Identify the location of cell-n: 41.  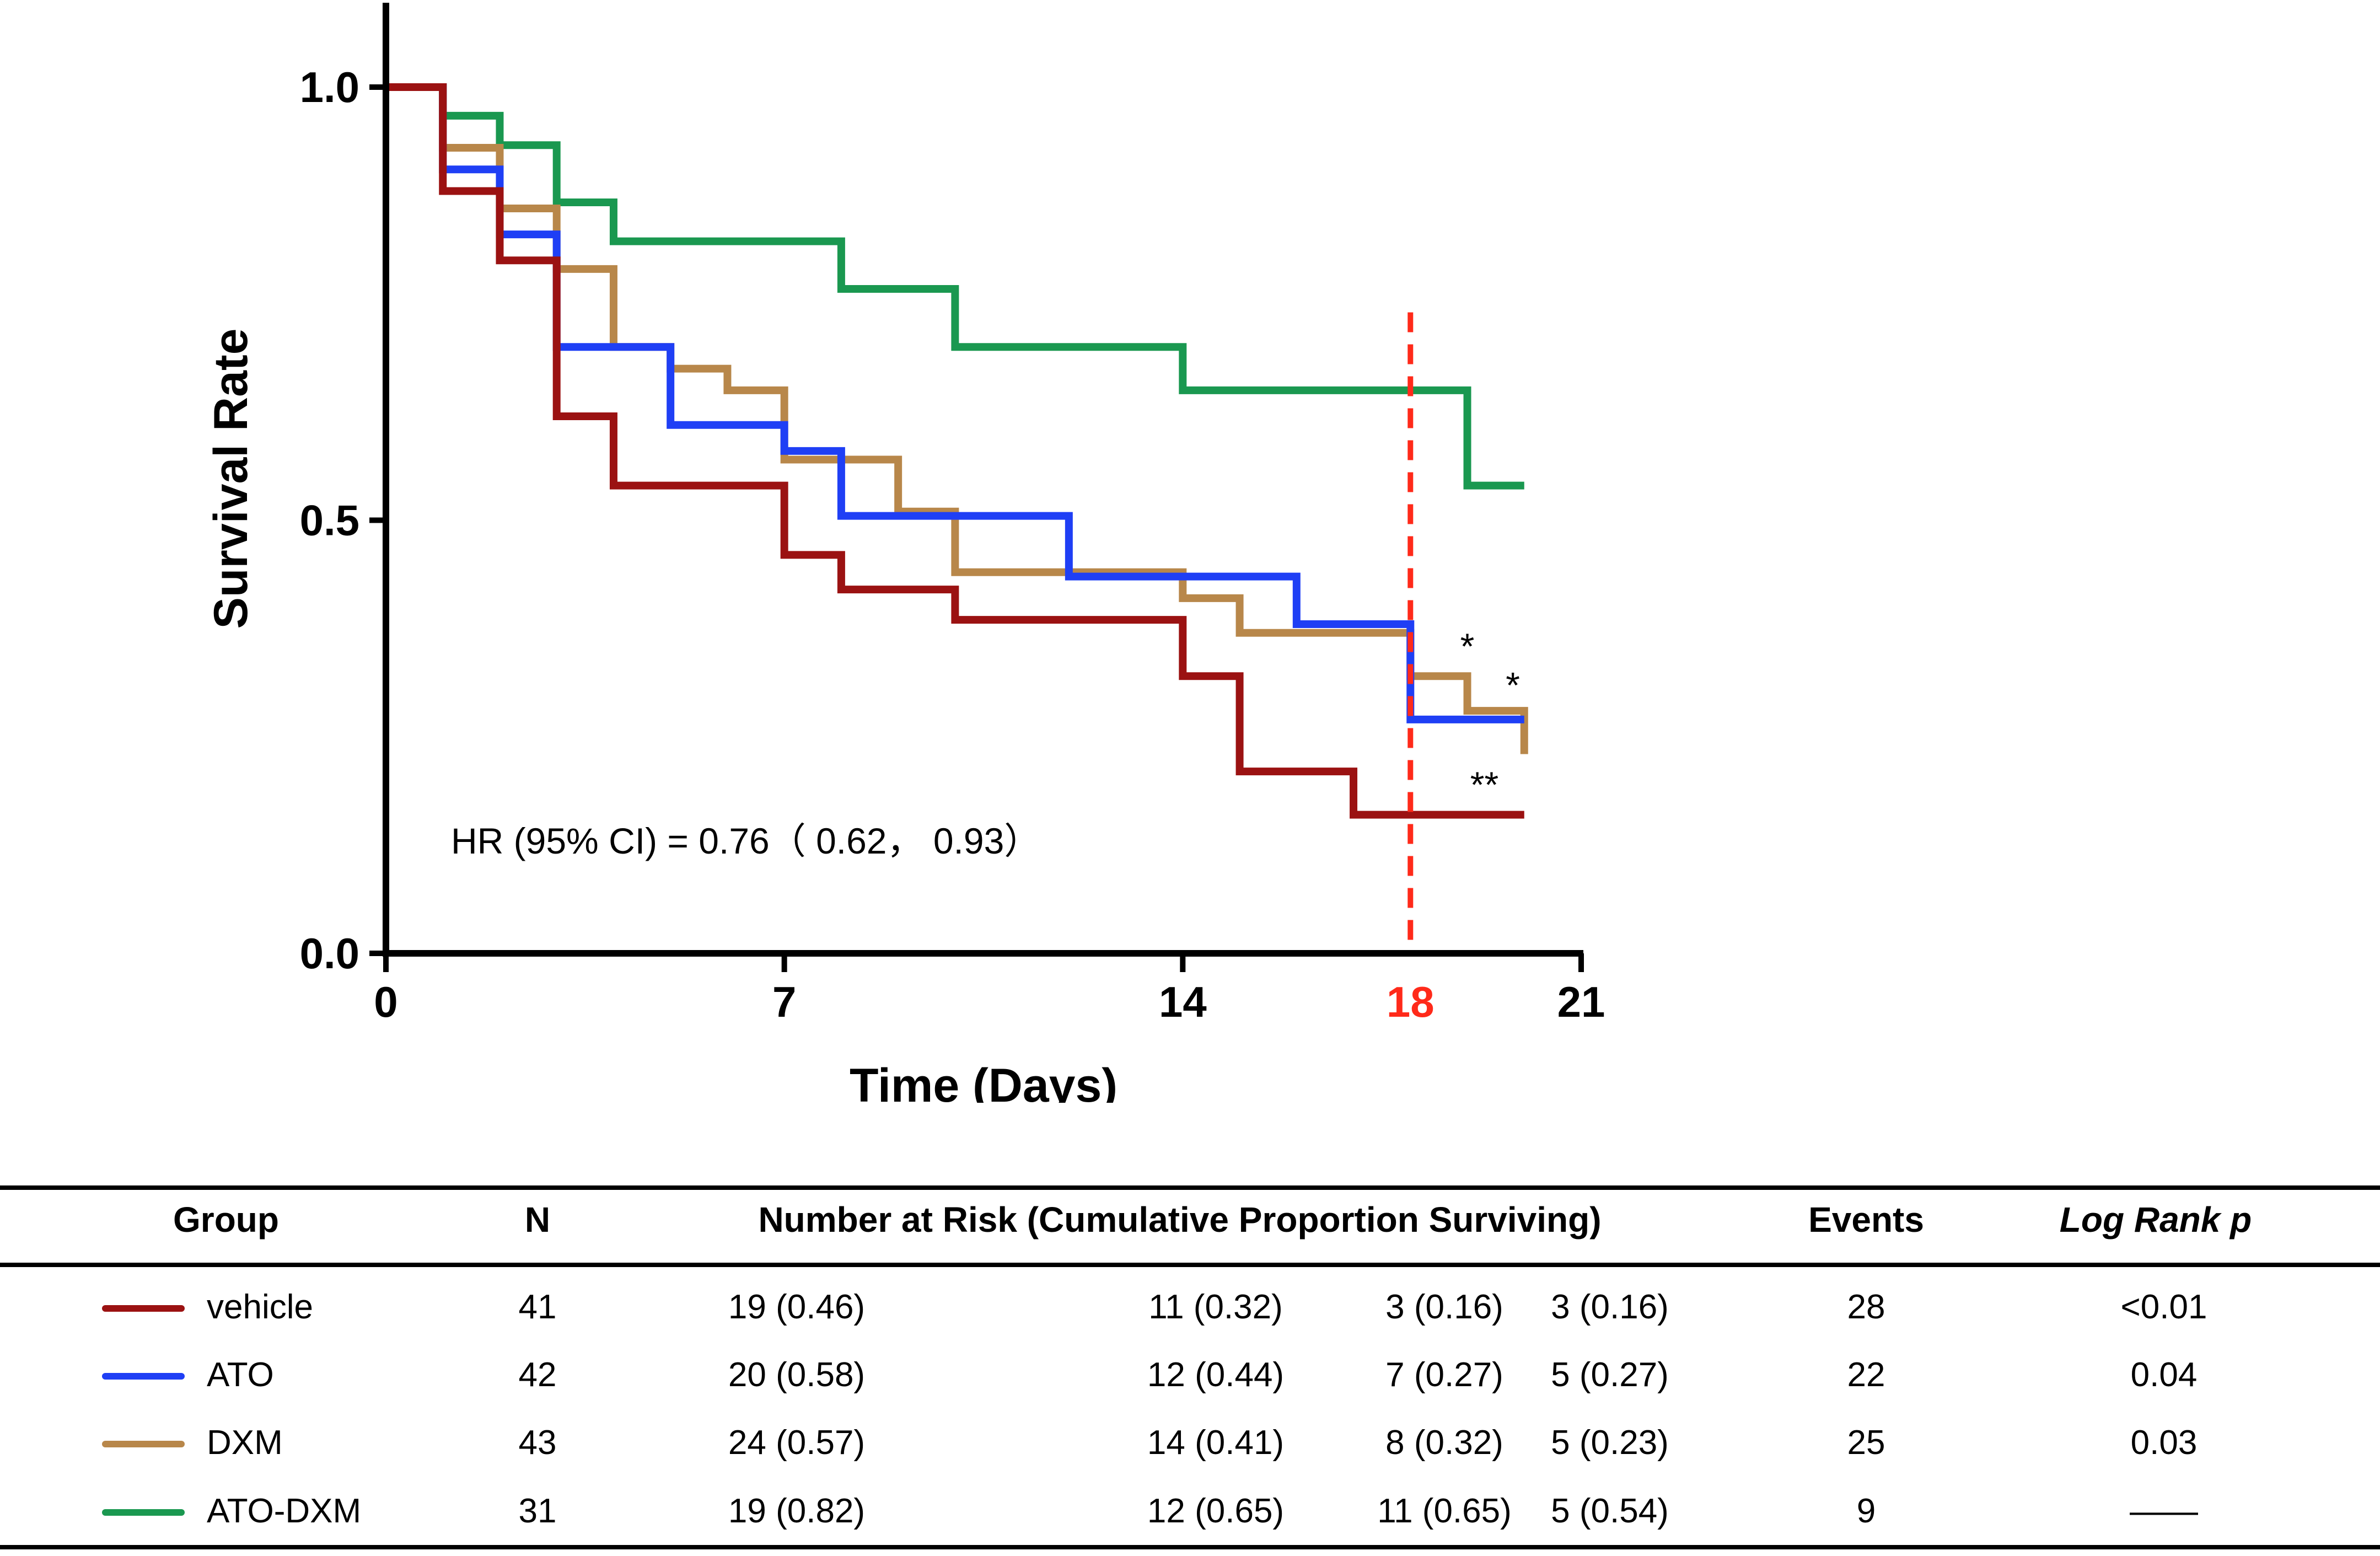
(537, 1307).